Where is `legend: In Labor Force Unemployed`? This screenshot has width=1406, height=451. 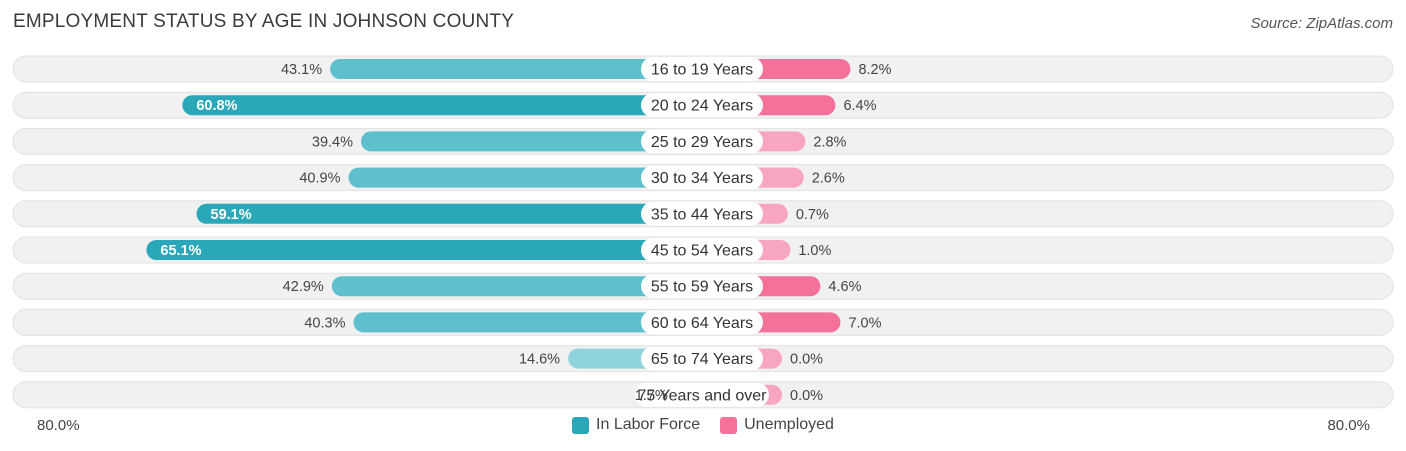 legend: In Labor Force Unemployed is located at coordinates (703, 425).